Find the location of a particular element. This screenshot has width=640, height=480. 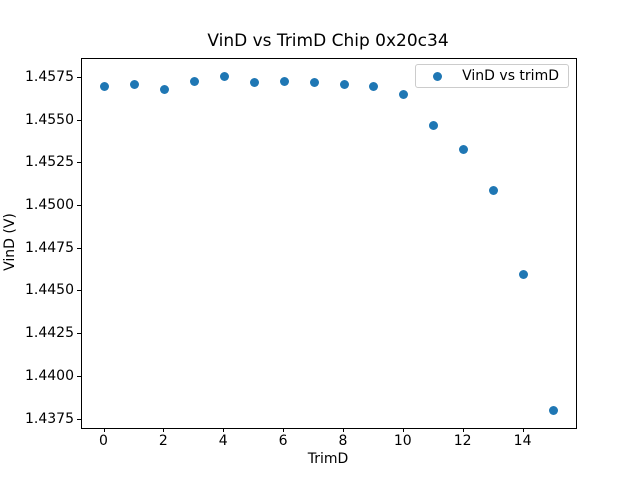

x-axis-label: TrimD is located at coordinates (328, 459).